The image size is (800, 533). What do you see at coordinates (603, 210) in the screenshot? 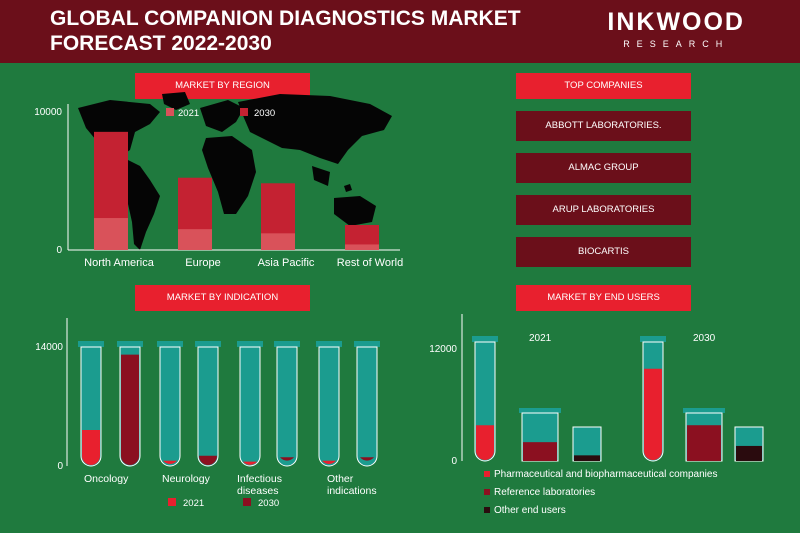
I see `company-item: ARUP LABORATORIES` at bounding box center [603, 210].